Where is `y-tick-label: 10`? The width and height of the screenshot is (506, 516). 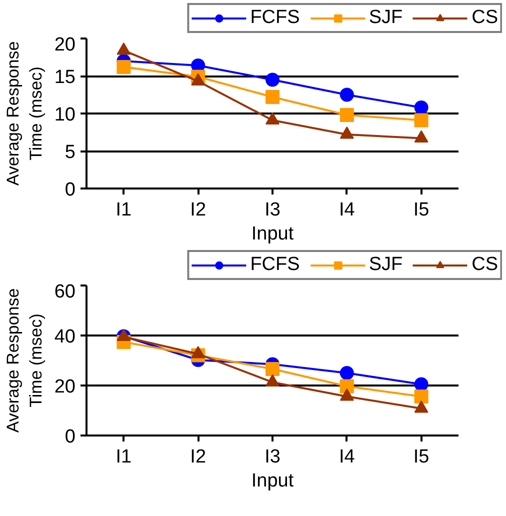
y-tick-label: 10 is located at coordinates (65, 115).